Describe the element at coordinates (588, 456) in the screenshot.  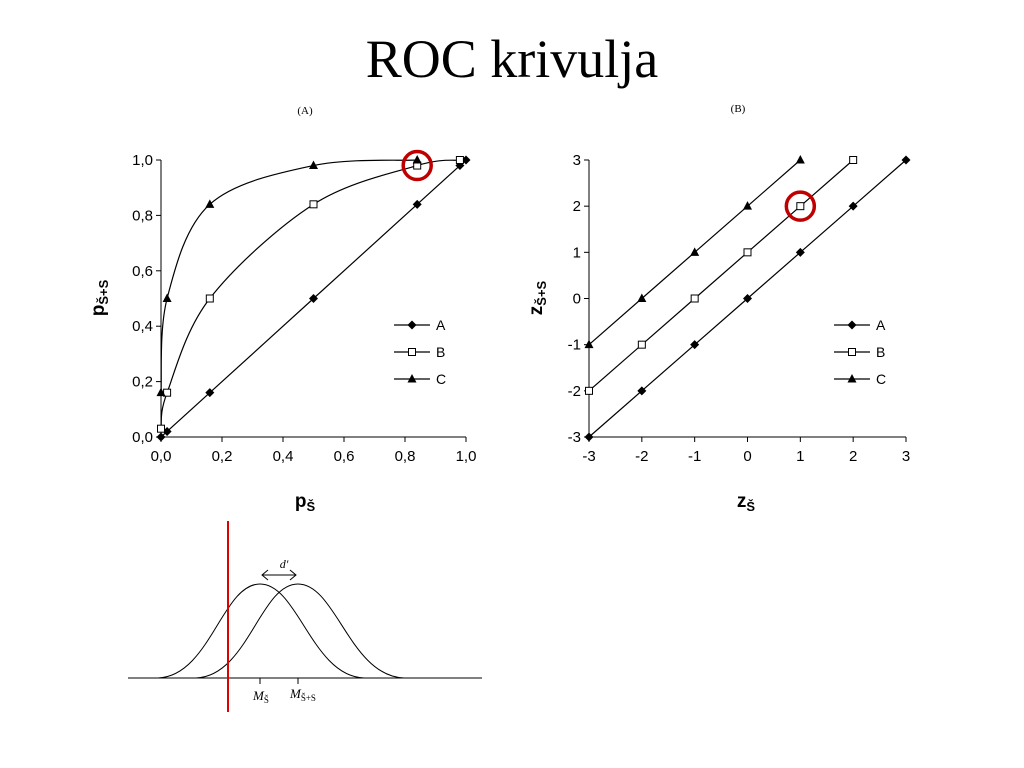
I see `x-tick-label: -3` at that location.